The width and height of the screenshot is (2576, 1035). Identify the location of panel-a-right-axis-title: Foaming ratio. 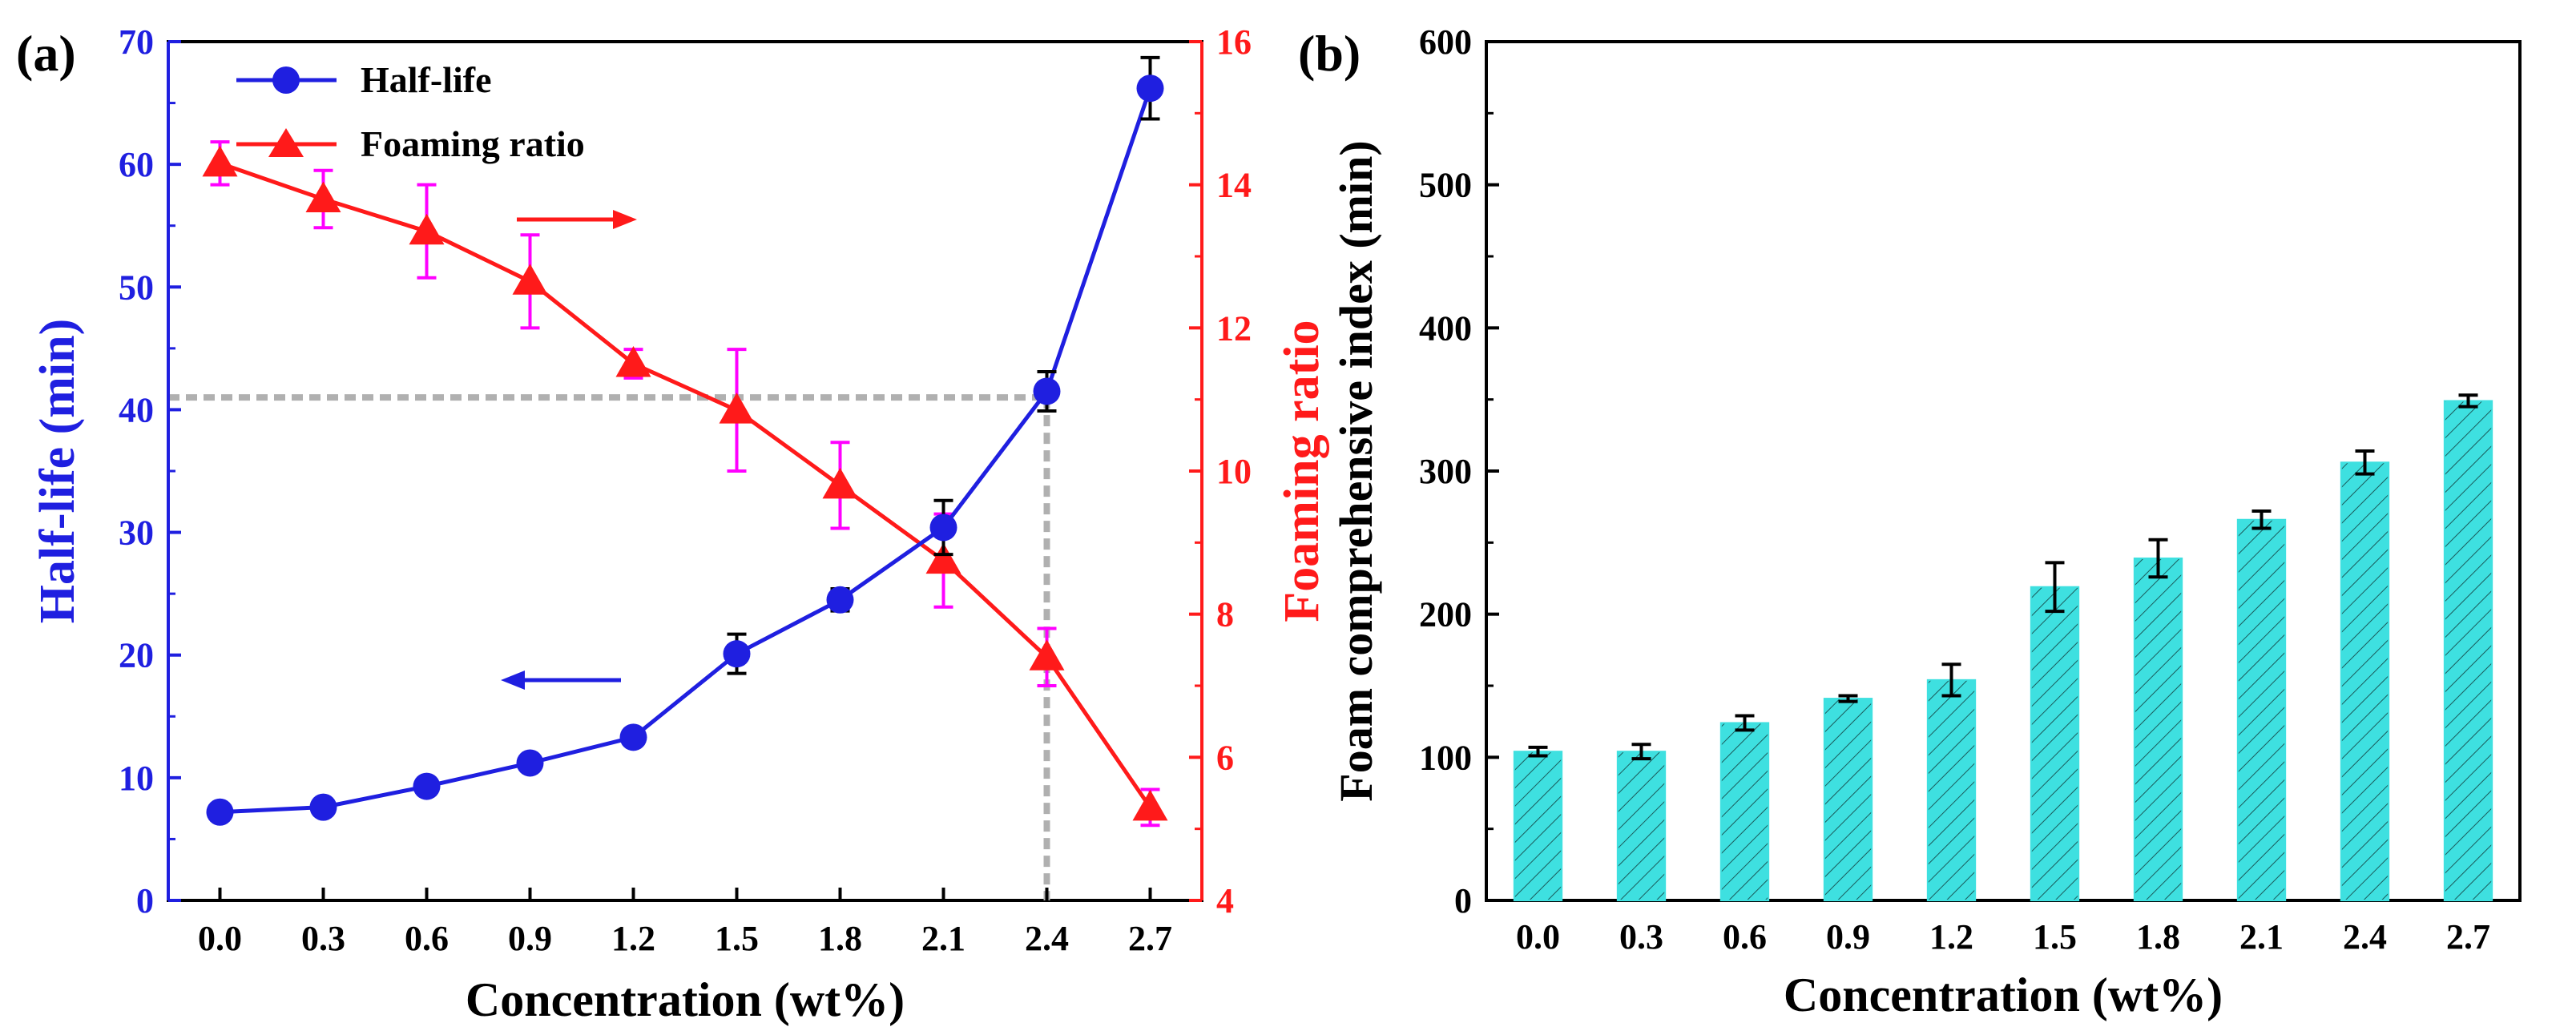
(1302, 471).